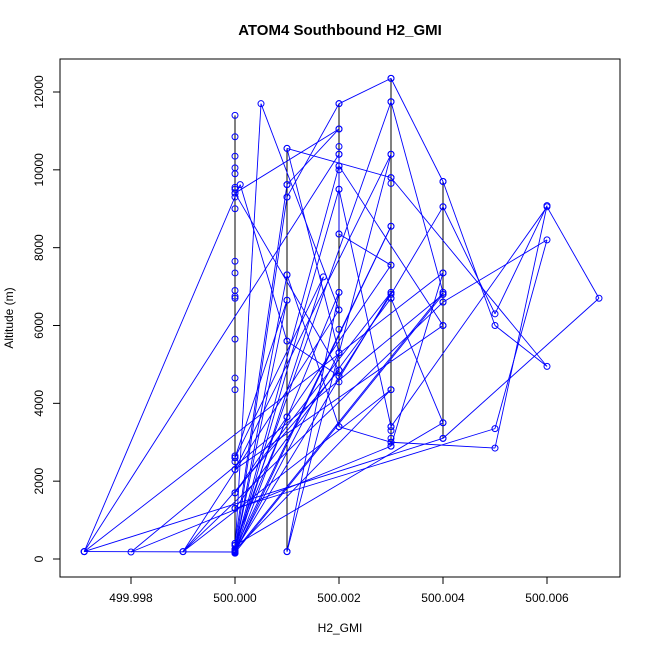 This screenshot has width=650, height=650. What do you see at coordinates (339, 598) in the screenshot?
I see `x-tick-label: 500.002` at bounding box center [339, 598].